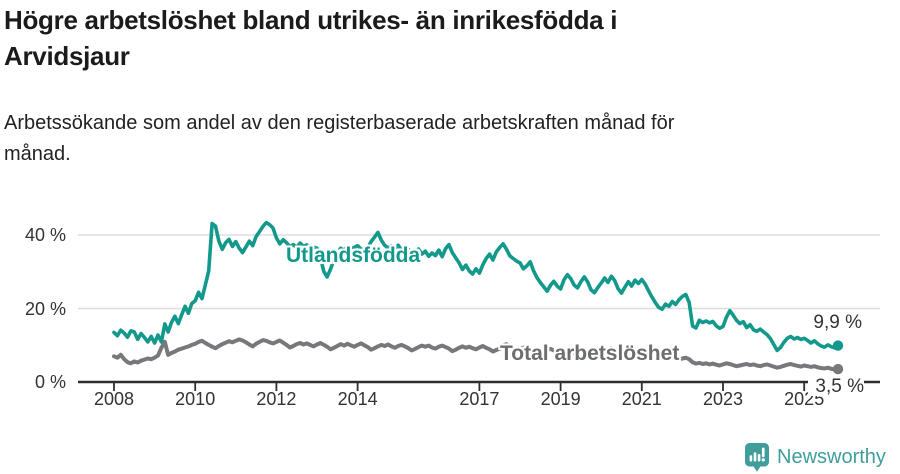  Describe the element at coordinates (757, 457) in the screenshot. I see `newsworthy-logo-icon` at that location.